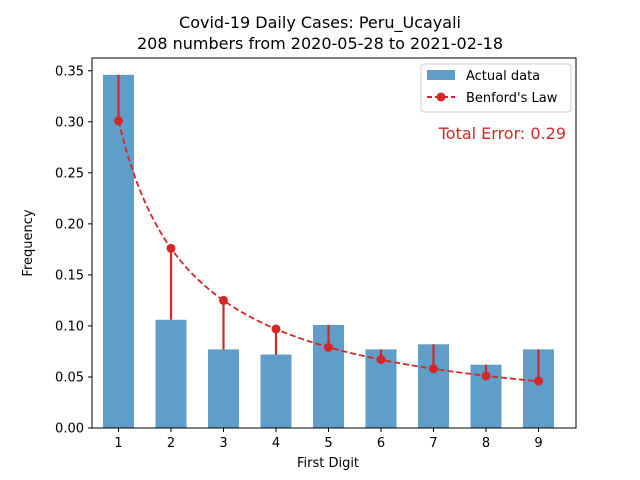 This screenshot has height=480, width=640. I want to click on x-tick-label: 2, so click(171, 443).